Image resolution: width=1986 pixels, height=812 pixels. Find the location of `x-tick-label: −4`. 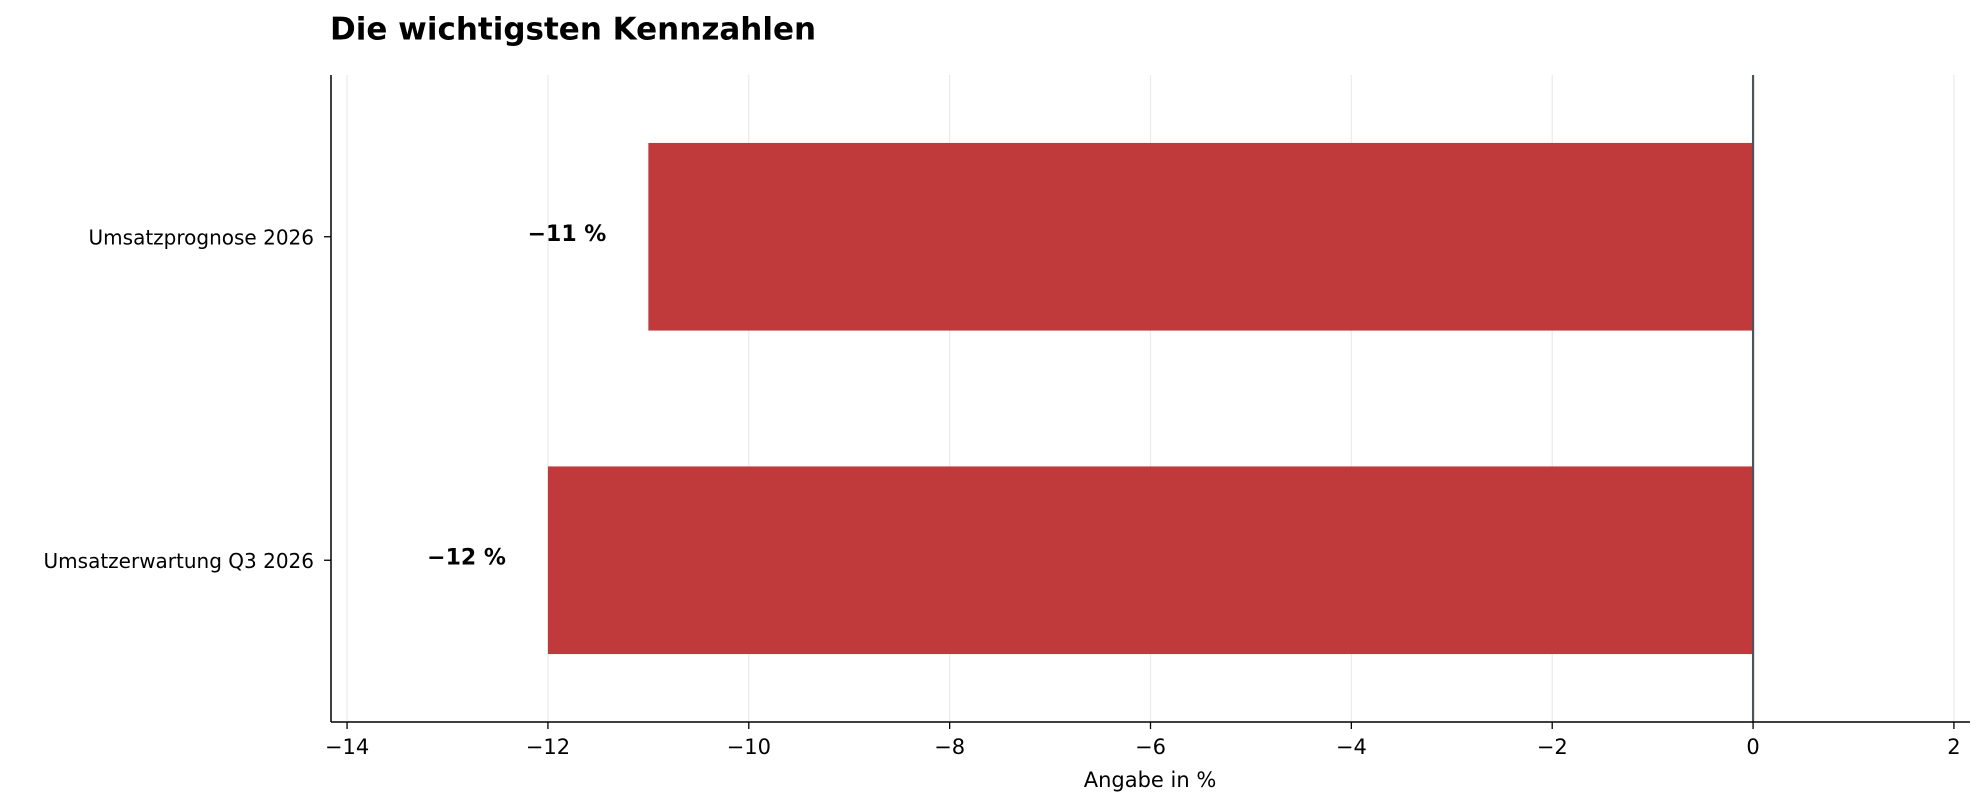

x-tick-label: −4 is located at coordinates (1351, 747).